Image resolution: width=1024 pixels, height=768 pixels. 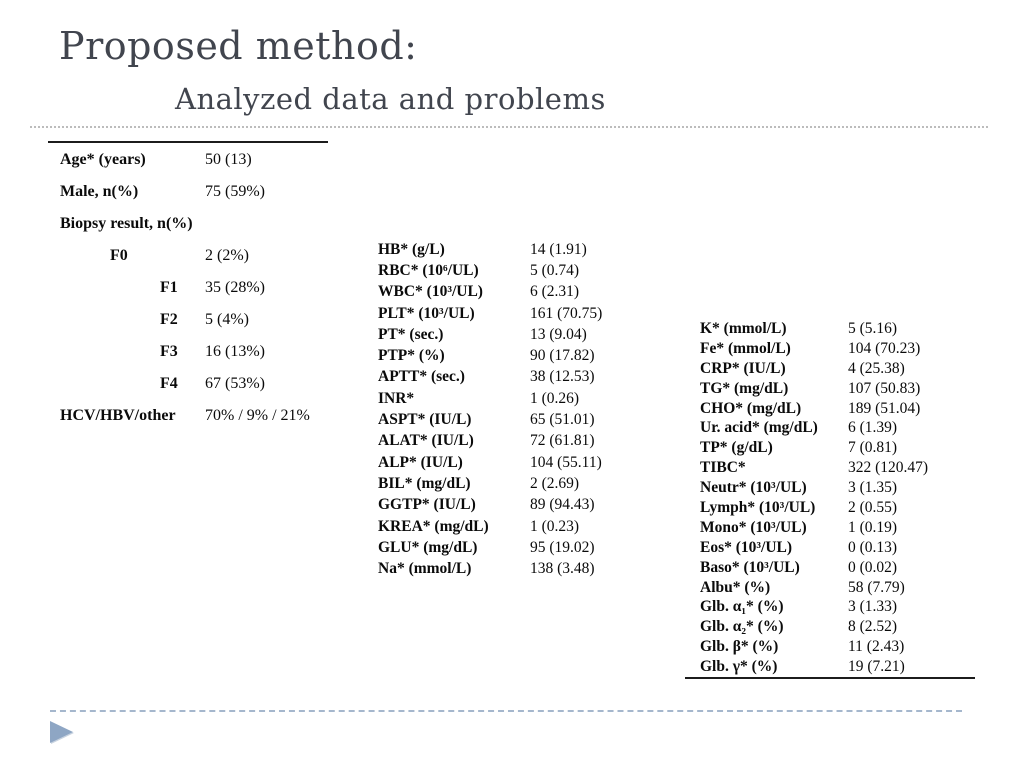 I want to click on slide-title: Proposed method:, so click(x=238, y=46).